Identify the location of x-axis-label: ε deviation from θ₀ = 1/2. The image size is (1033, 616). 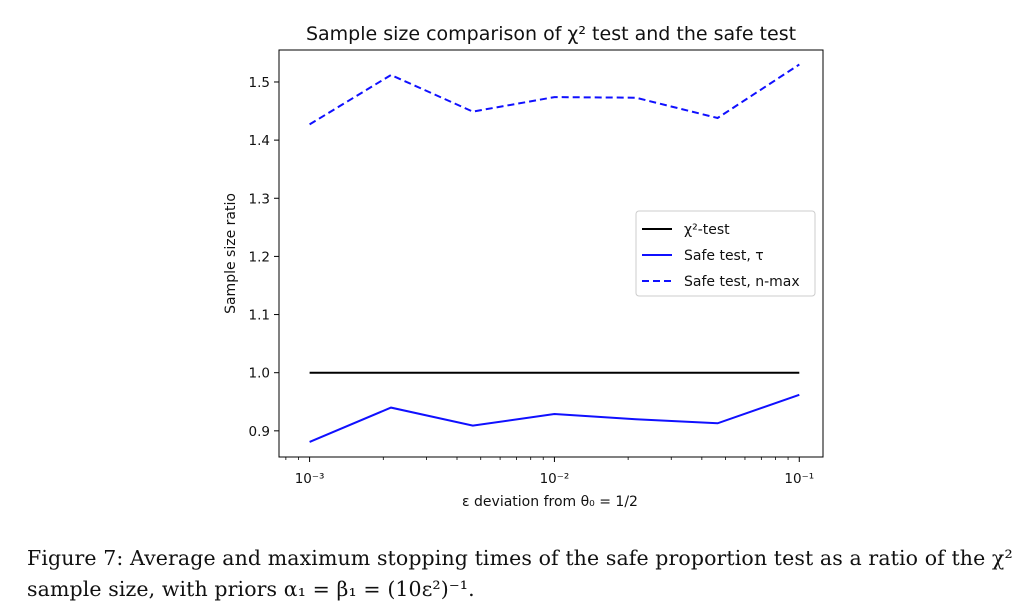
(550, 502).